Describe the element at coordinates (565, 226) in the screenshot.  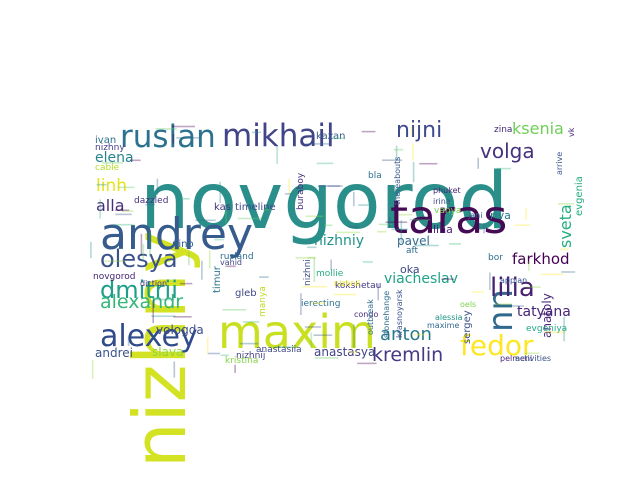
I see `cloud-word: sveta` at that location.